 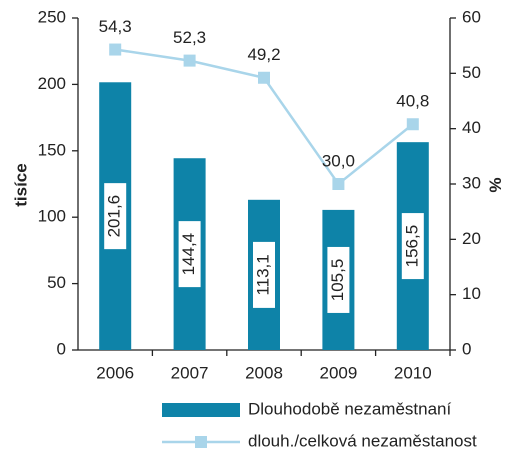 What do you see at coordinates (115, 372) in the screenshot?
I see `x-tick-label: 2006` at bounding box center [115, 372].